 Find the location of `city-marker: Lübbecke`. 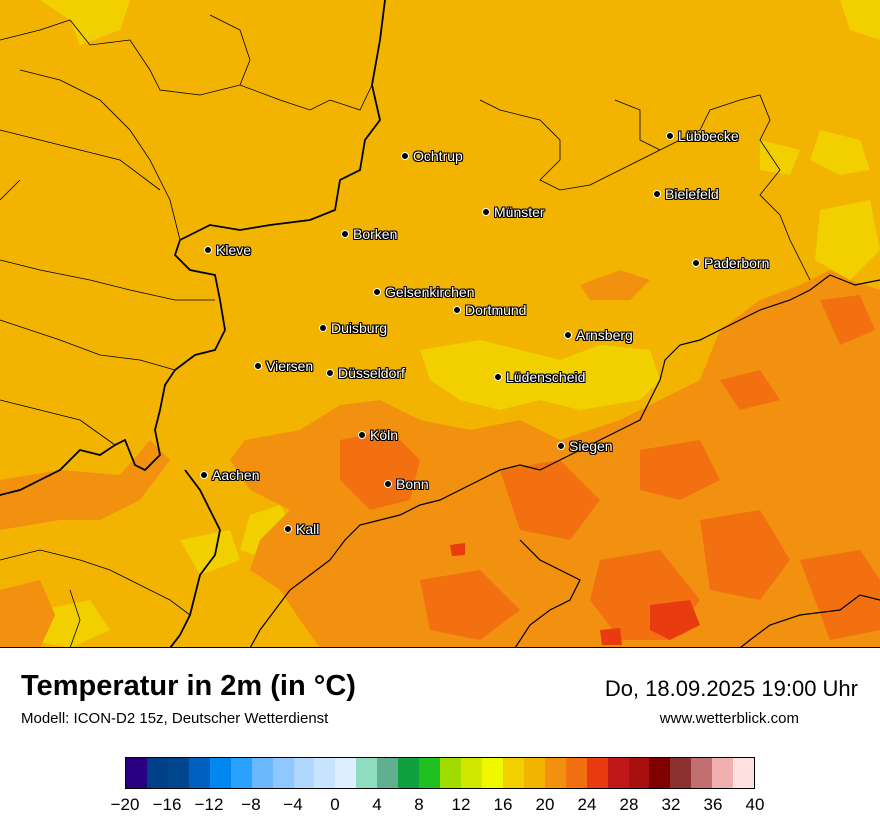

city-marker: Lübbecke is located at coordinates (702, 136).